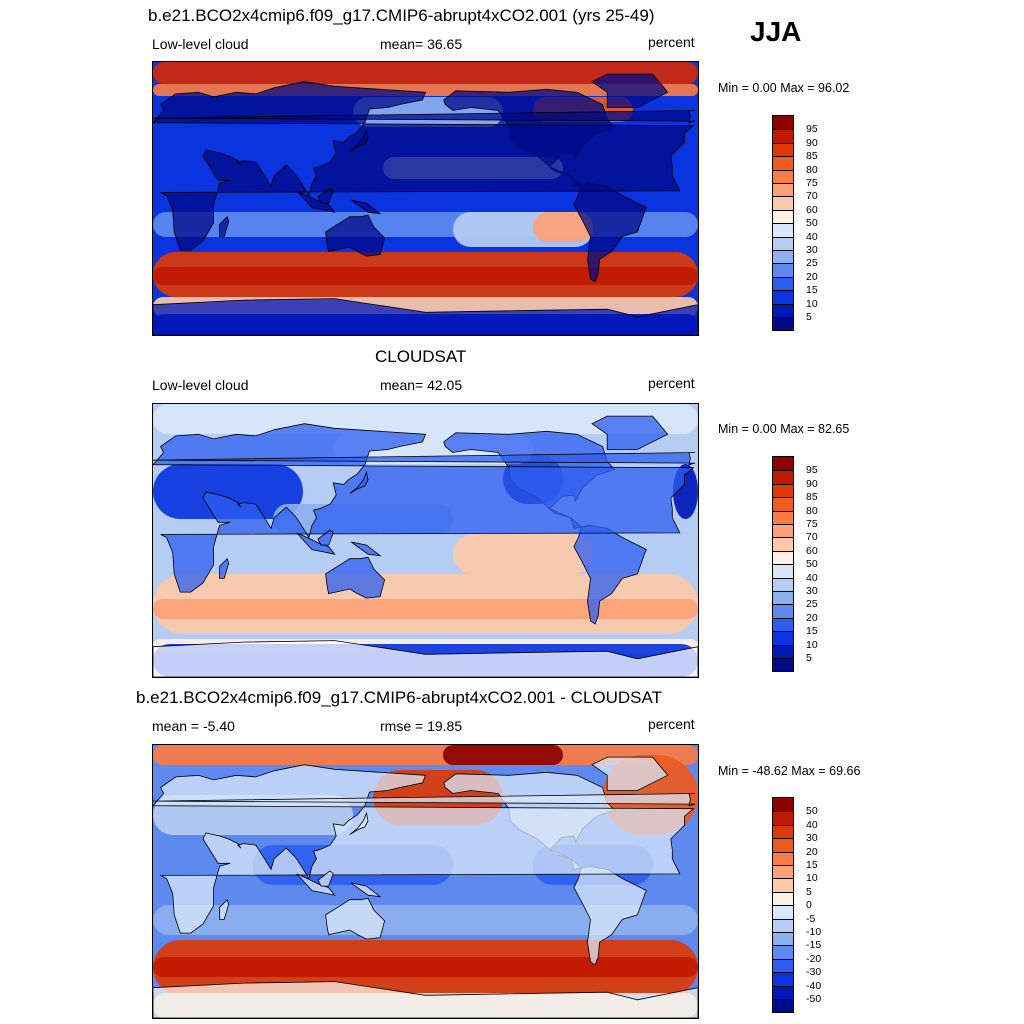 This screenshot has width=1024, height=1024. I want to click on panel-1-map, so click(425, 198).